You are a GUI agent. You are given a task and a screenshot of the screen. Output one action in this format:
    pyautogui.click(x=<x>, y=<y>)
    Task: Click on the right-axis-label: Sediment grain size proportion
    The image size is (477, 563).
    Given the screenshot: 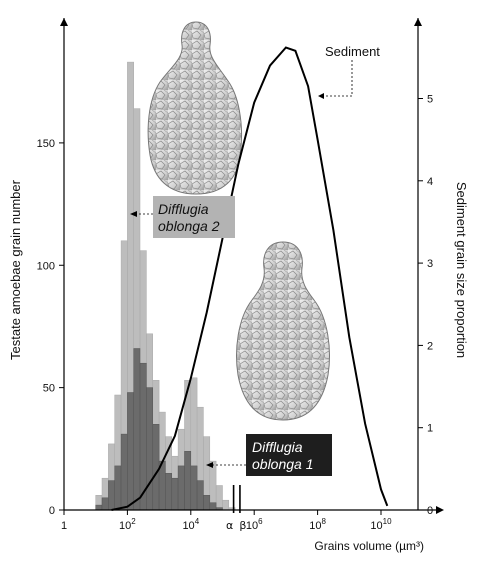 What is the action you would take?
    pyautogui.click(x=461, y=270)
    